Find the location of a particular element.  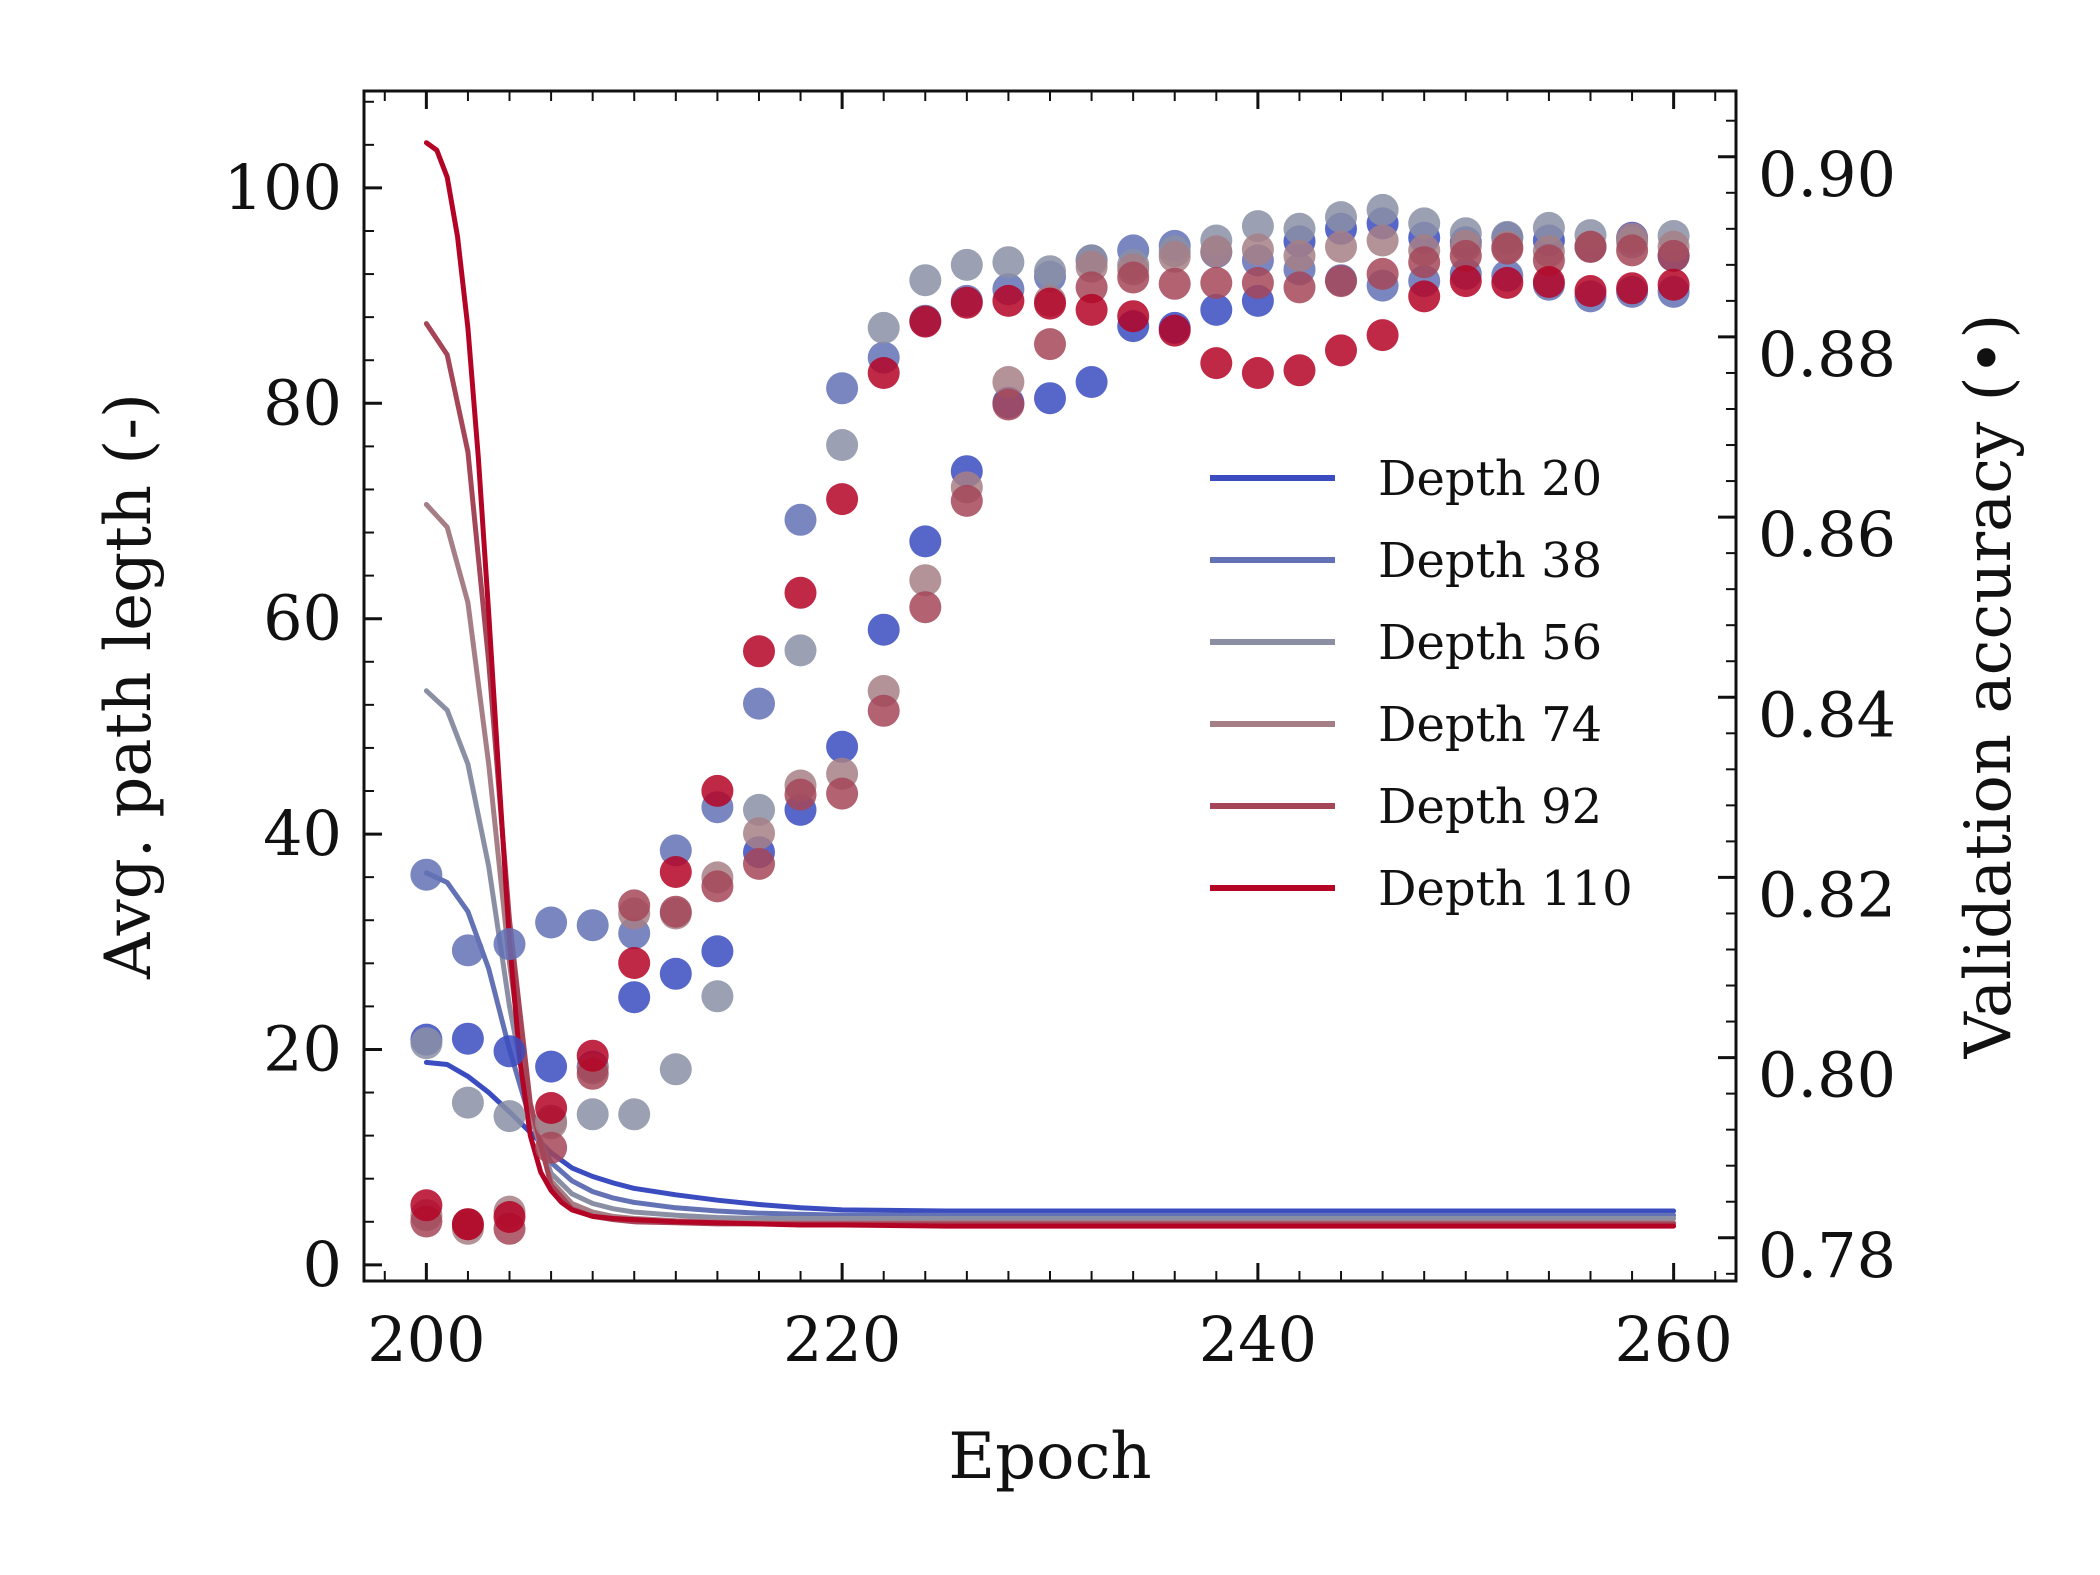

legend-label: Depth 20 is located at coordinates (1490, 479).